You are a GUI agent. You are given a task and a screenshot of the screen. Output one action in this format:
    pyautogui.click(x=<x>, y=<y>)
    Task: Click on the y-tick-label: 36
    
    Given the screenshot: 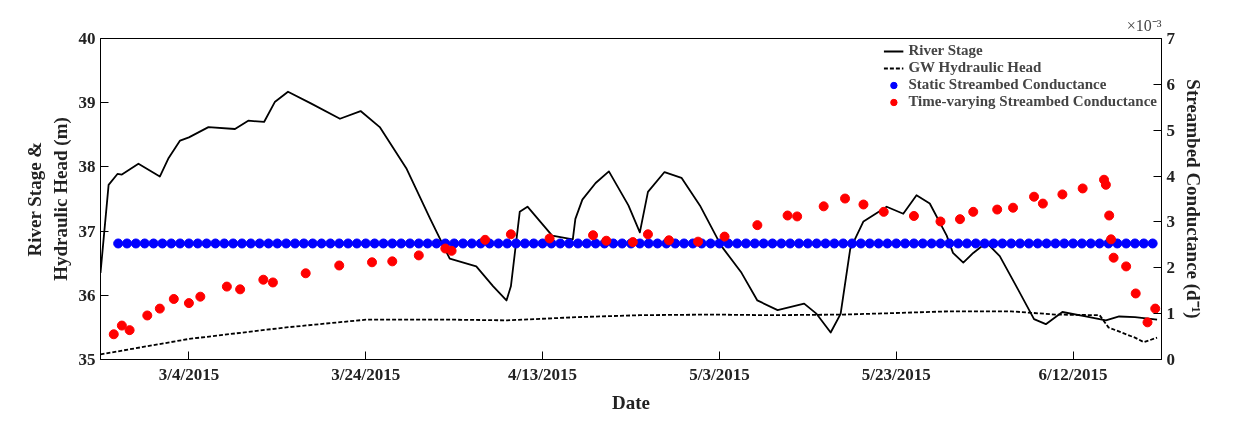 What is the action you would take?
    pyautogui.click(x=87, y=295)
    